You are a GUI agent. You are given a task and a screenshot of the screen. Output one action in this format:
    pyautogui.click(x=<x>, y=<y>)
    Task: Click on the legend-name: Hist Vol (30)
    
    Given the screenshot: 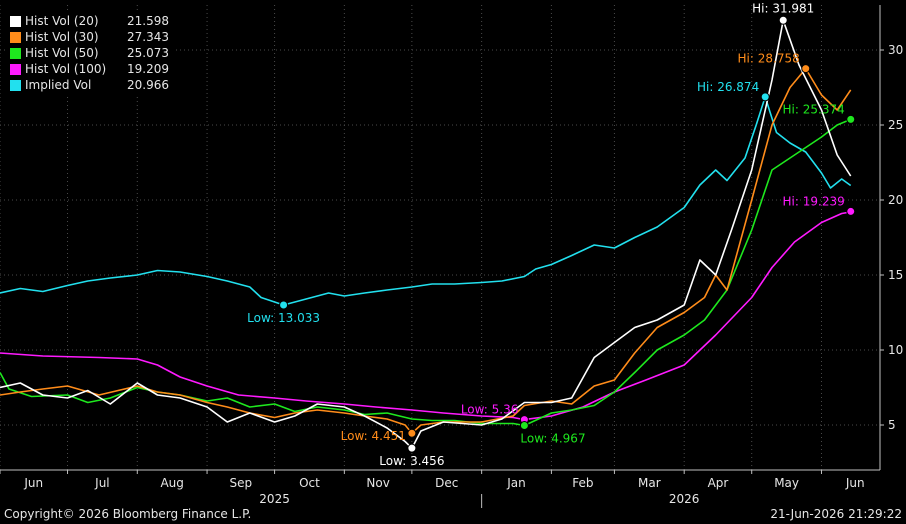 What is the action you would take?
    pyautogui.click(x=62, y=37)
    